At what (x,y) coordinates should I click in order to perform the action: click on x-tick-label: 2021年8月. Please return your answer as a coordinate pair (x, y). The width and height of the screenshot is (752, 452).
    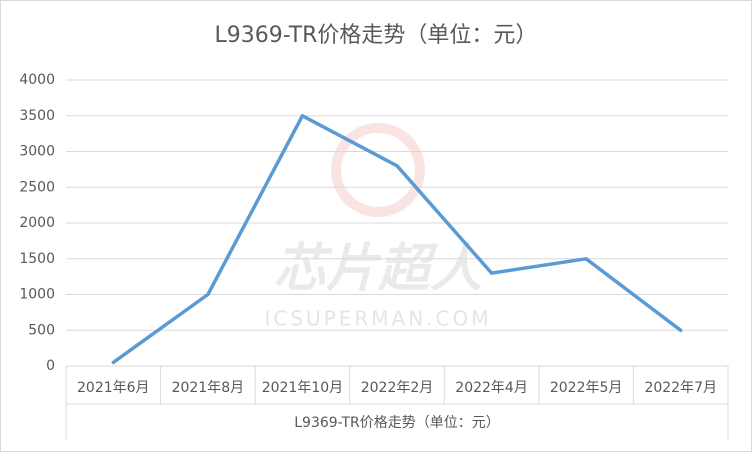
    Looking at the image, I should click on (208, 388).